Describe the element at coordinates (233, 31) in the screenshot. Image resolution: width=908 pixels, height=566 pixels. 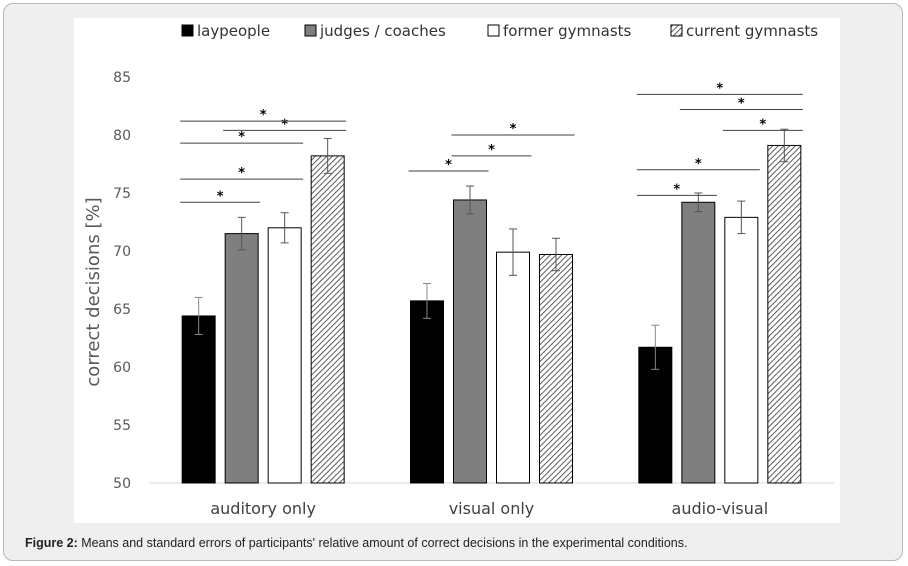
I see `legend-label: laypeople` at that location.